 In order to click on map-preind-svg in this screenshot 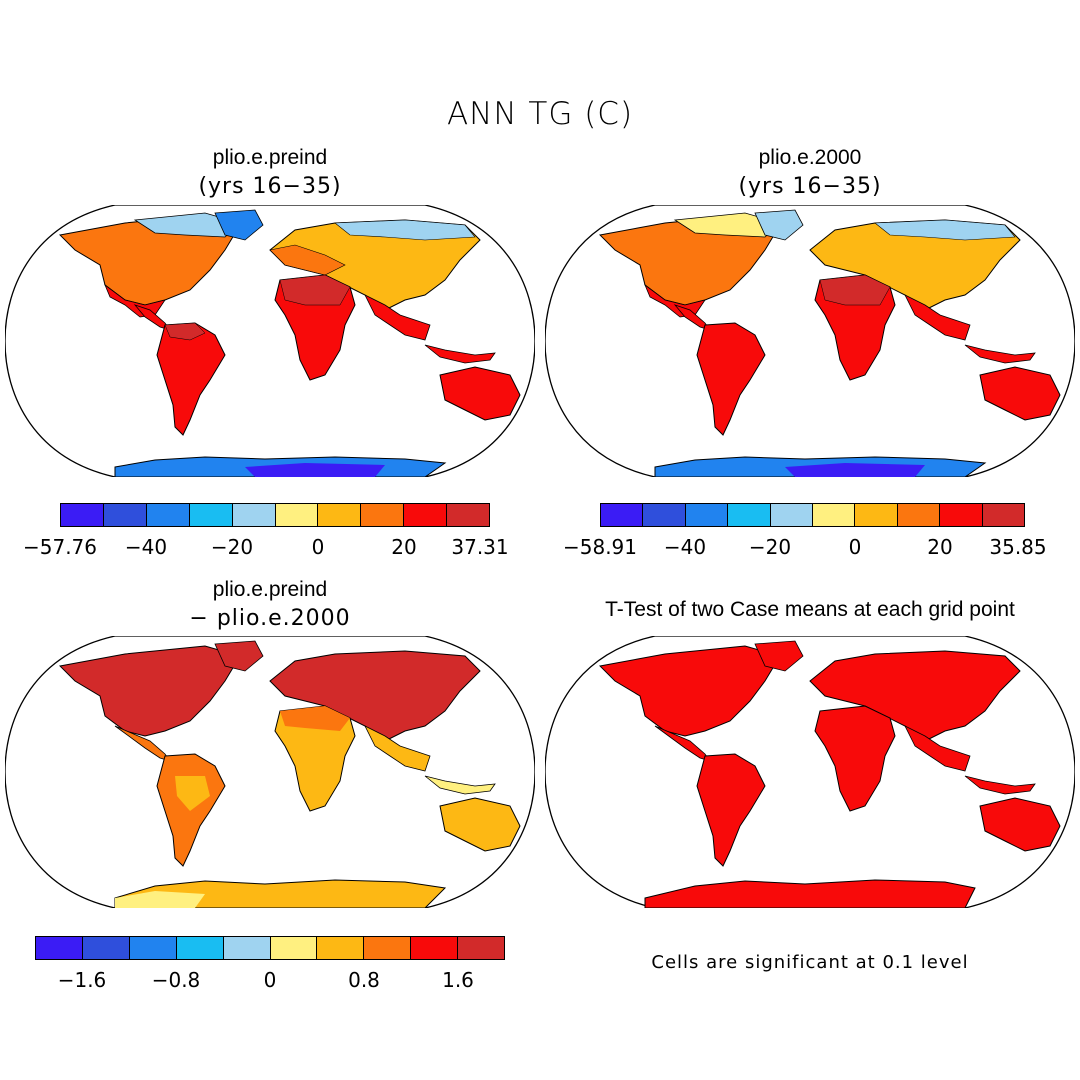, I will do `click(270, 341)`.